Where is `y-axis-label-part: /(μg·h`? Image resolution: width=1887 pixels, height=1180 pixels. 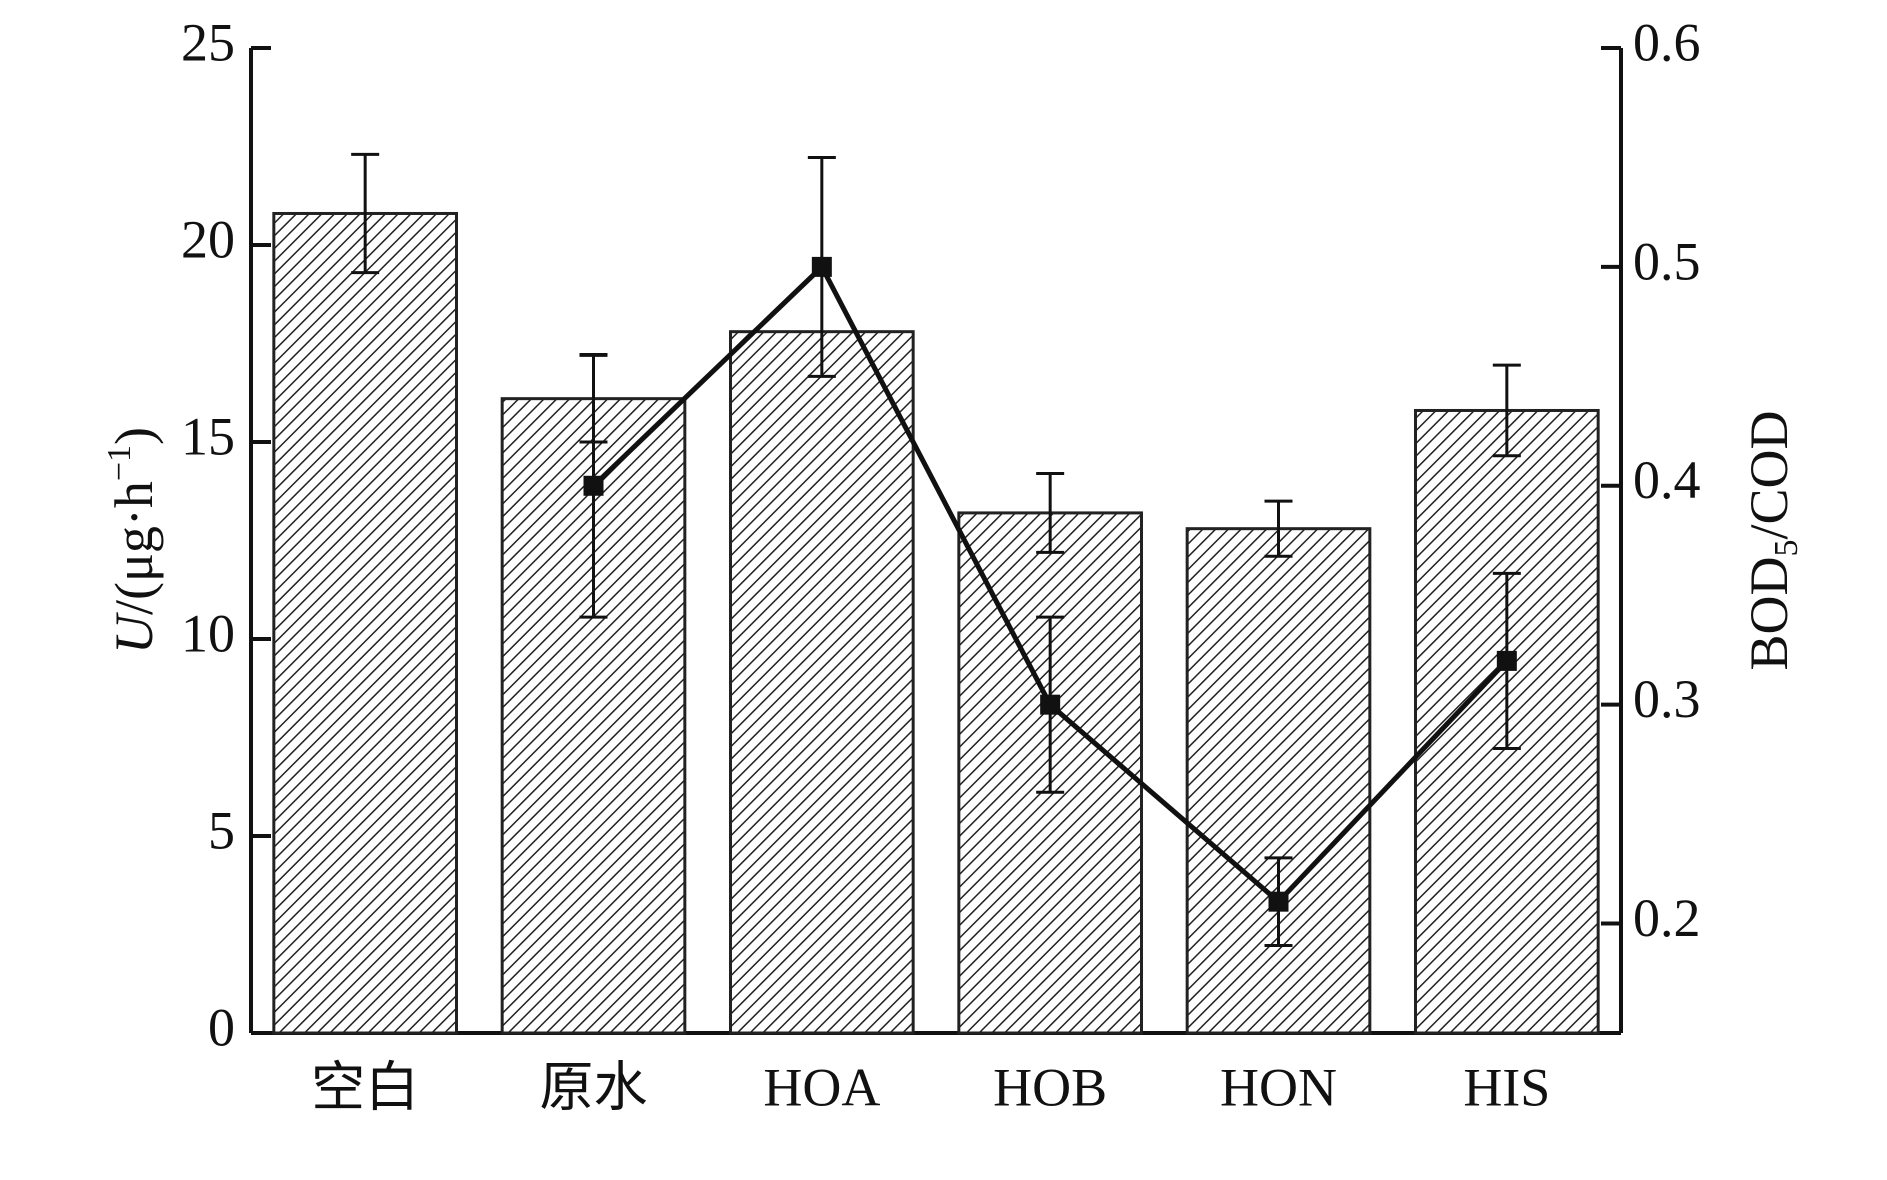
y-axis-label-part: /(μg·h is located at coordinates (134, 548).